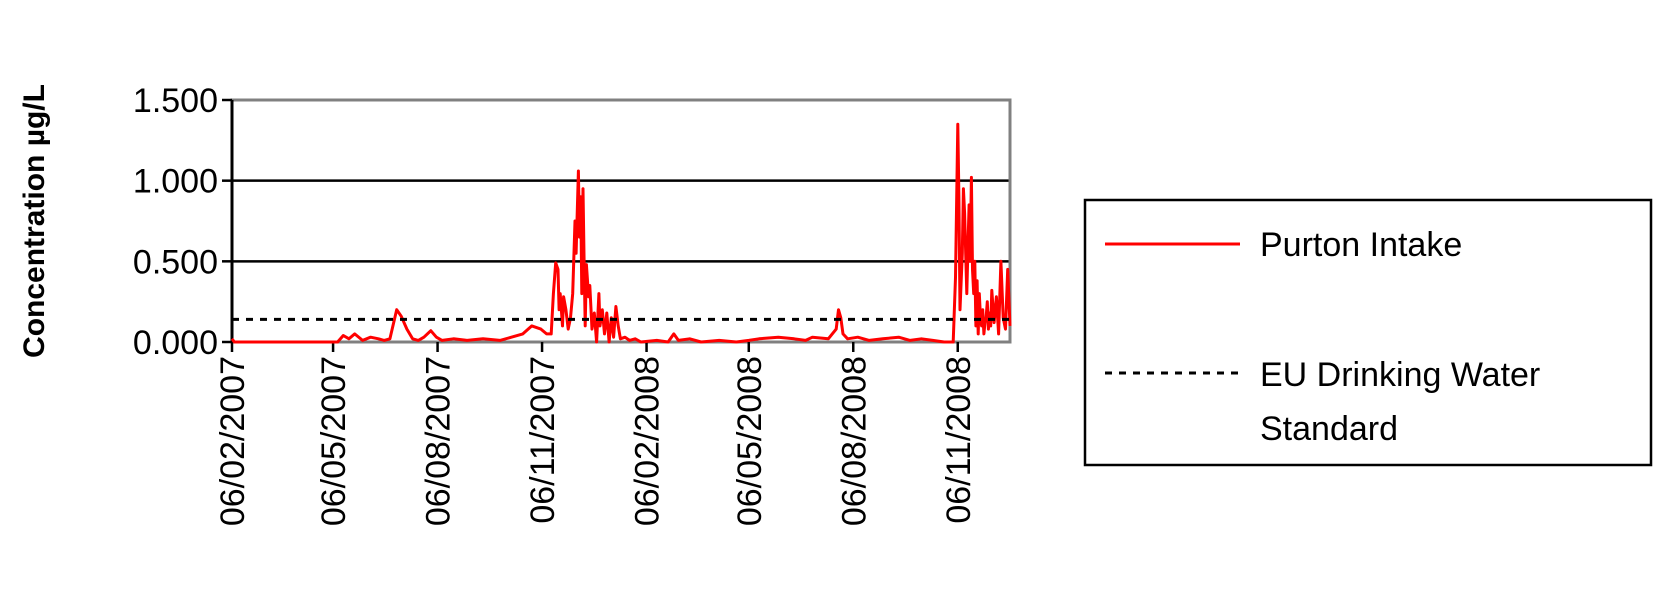 The width and height of the screenshot is (1660, 604). I want to click on legend-label-purton-intake: Purton Intake, so click(1361, 245).